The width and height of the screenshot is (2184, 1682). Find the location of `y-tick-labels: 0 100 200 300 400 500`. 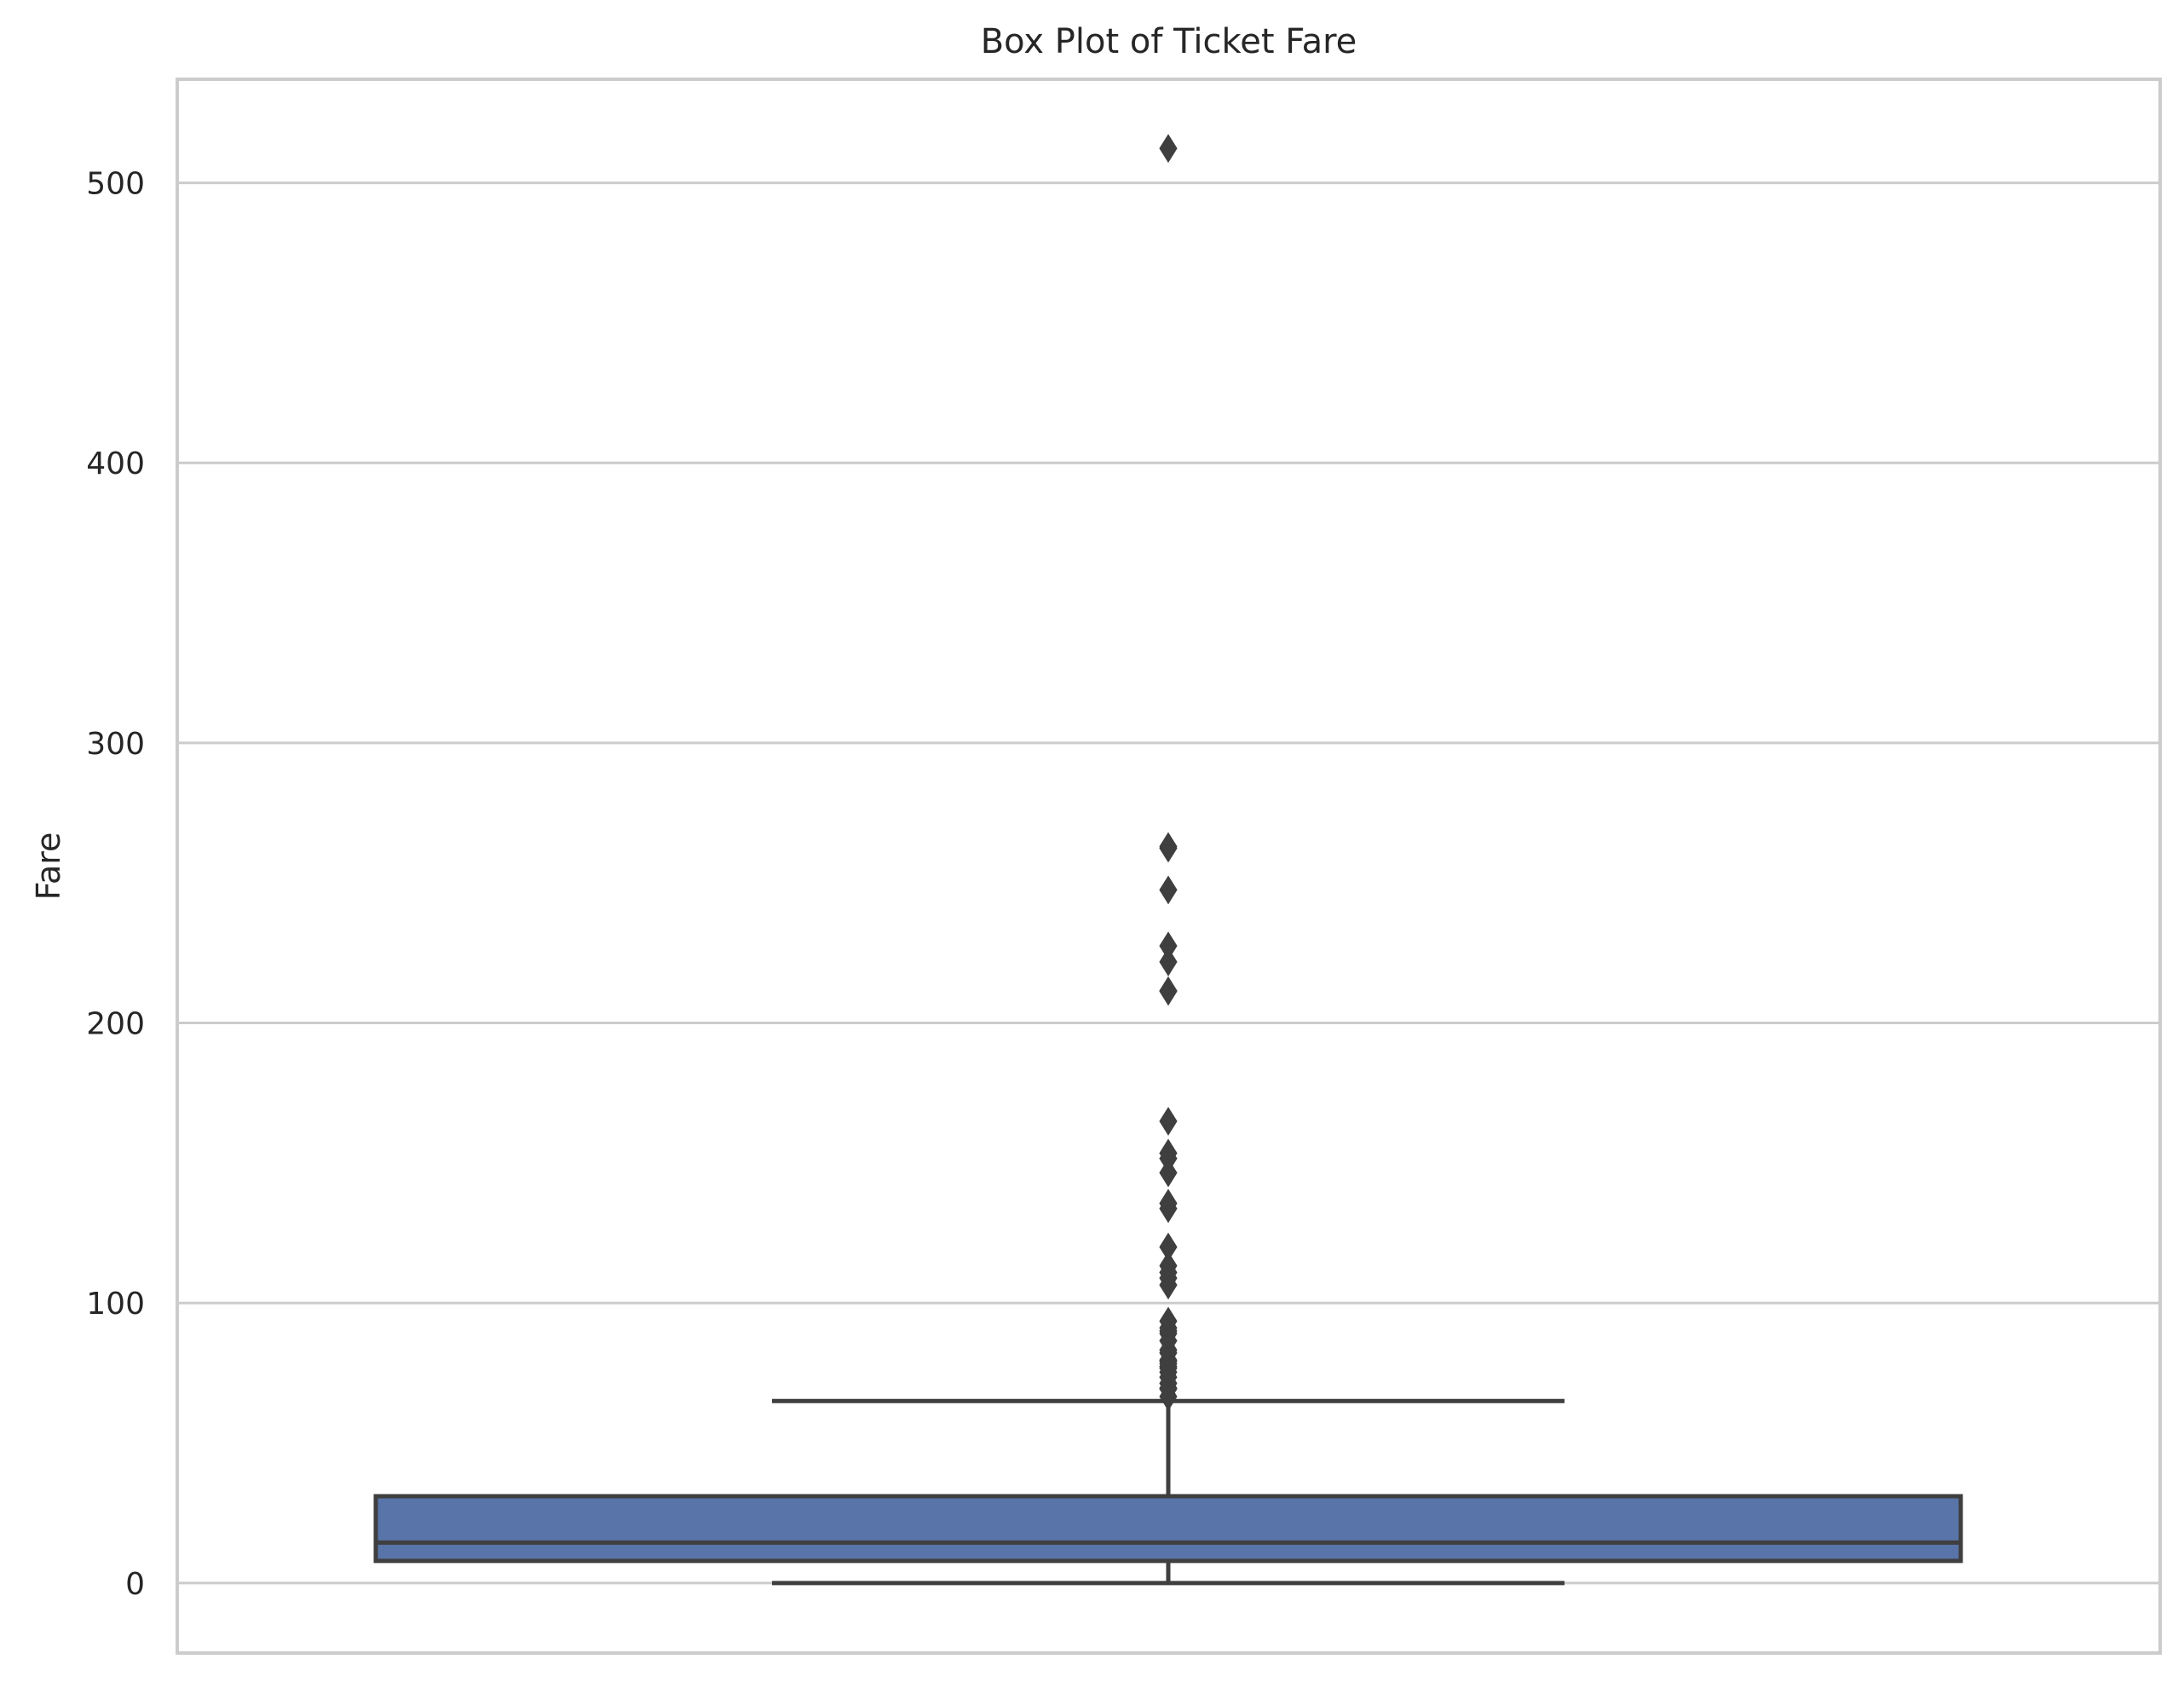

y-tick-labels: 0 100 200 300 400 500 is located at coordinates (115, 884).